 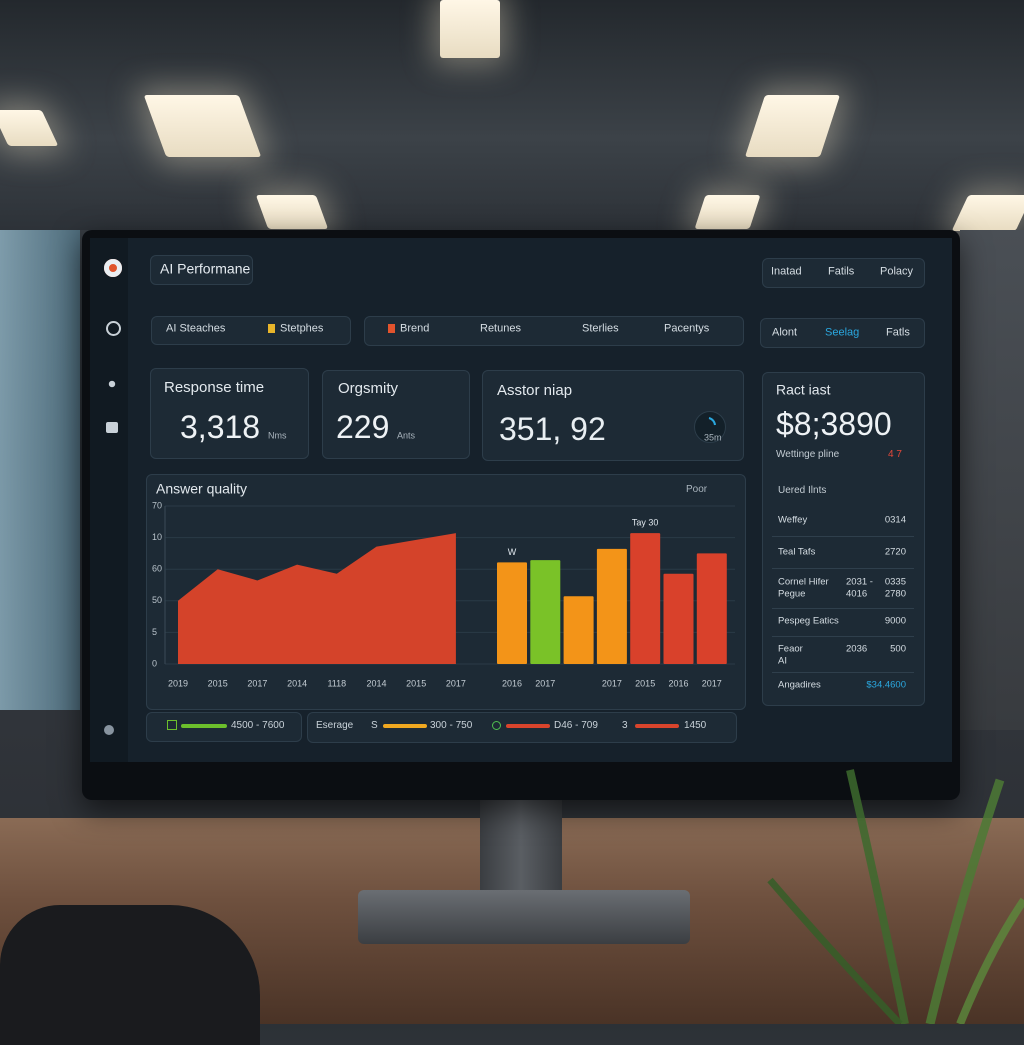 I want to click on y-tick-label: 60, so click(x=157, y=569).